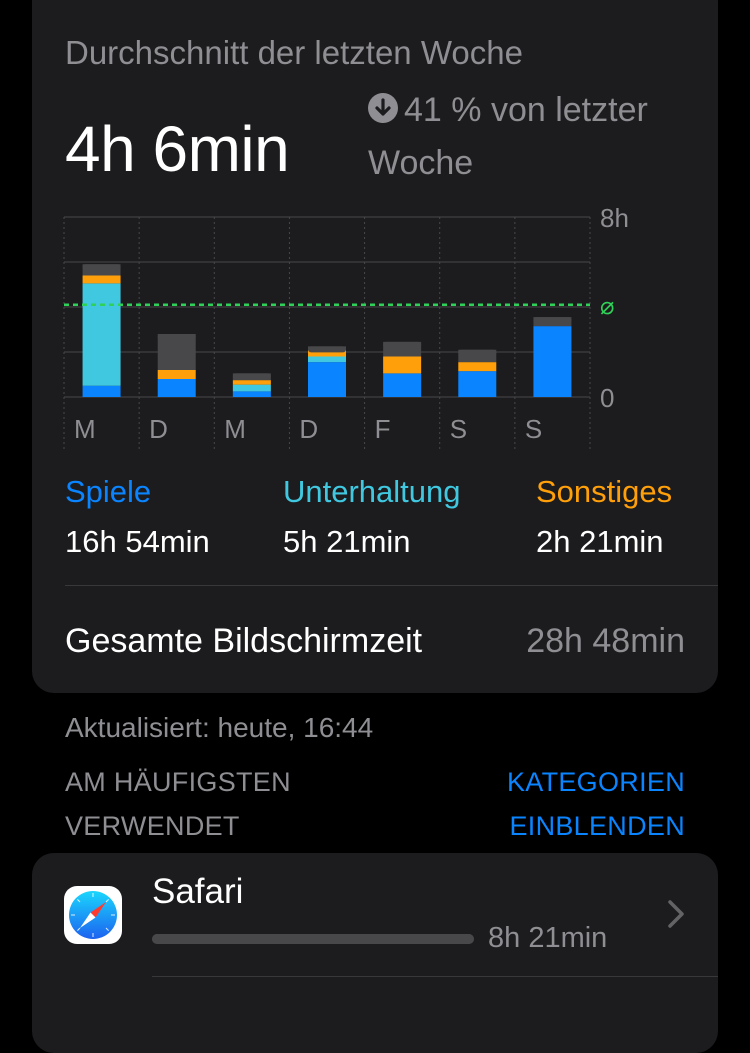 The image size is (750, 1053). I want to click on category-value-spiele: 16h 54min, so click(137, 541).